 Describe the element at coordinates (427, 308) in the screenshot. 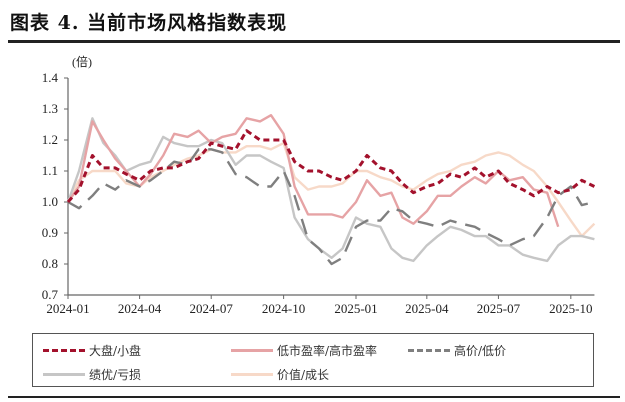

I see `x-tick-label: 2025-04` at that location.